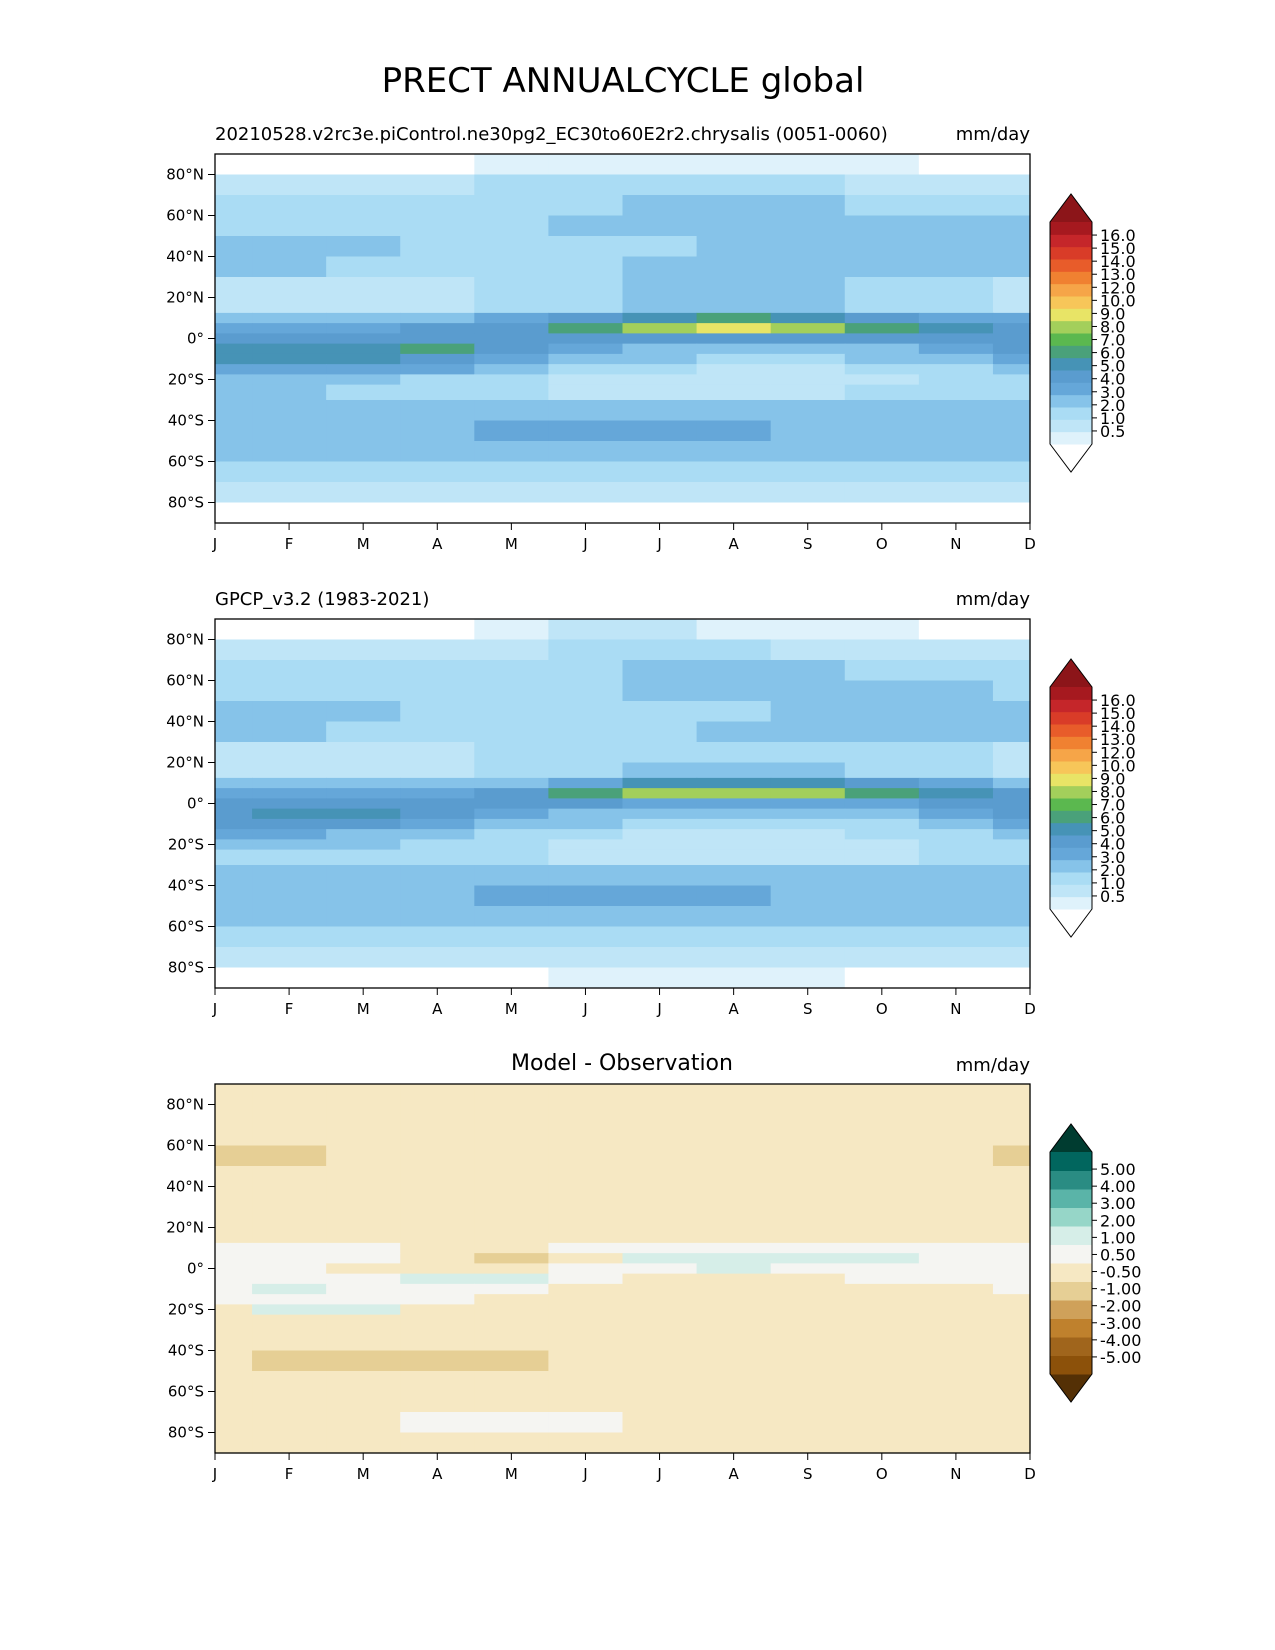  Describe the element at coordinates (1118, 1203) in the screenshot. I see `colorbar-tick-label: 3.00` at that location.